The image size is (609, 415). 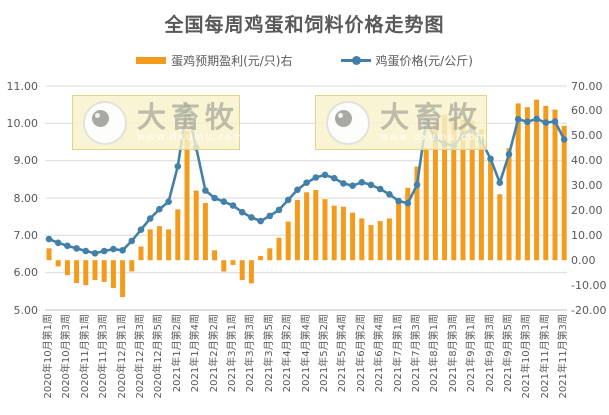 What do you see at coordinates (545, 356) in the screenshot?
I see `x-tick-label: 2021年11月第1周` at bounding box center [545, 356].